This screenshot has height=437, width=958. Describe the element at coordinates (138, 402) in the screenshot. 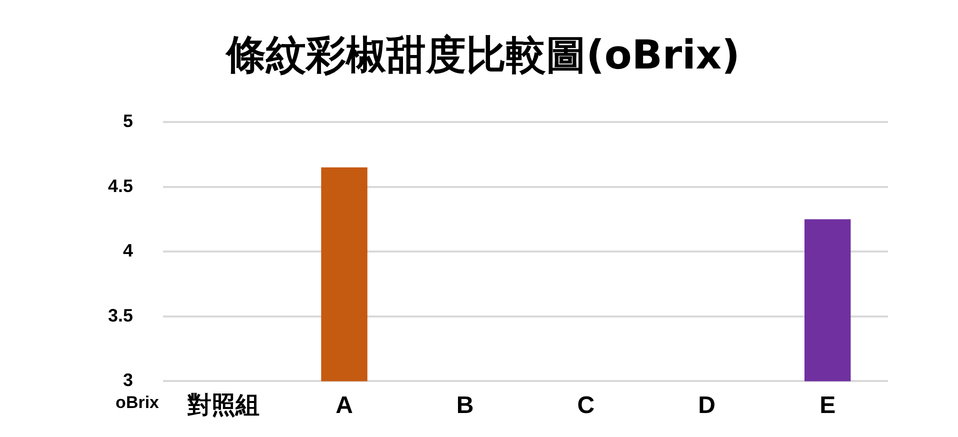

I see `y-axis-title: oBrix` at that location.